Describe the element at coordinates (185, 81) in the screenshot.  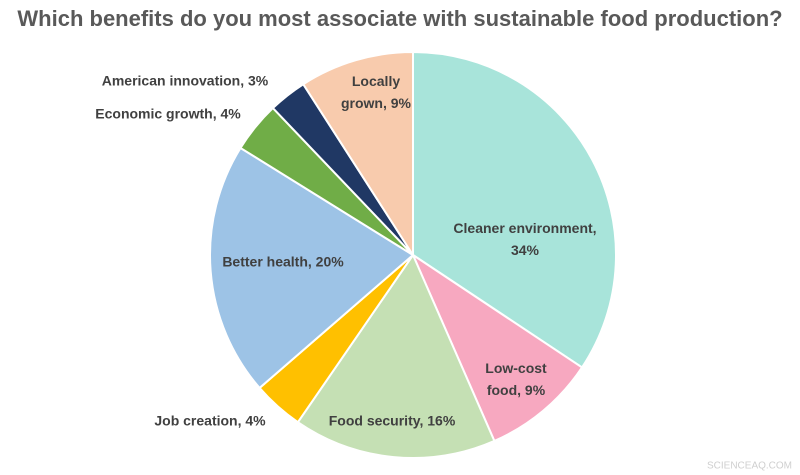
I see `slice-label: American innovation, 3%` at that location.